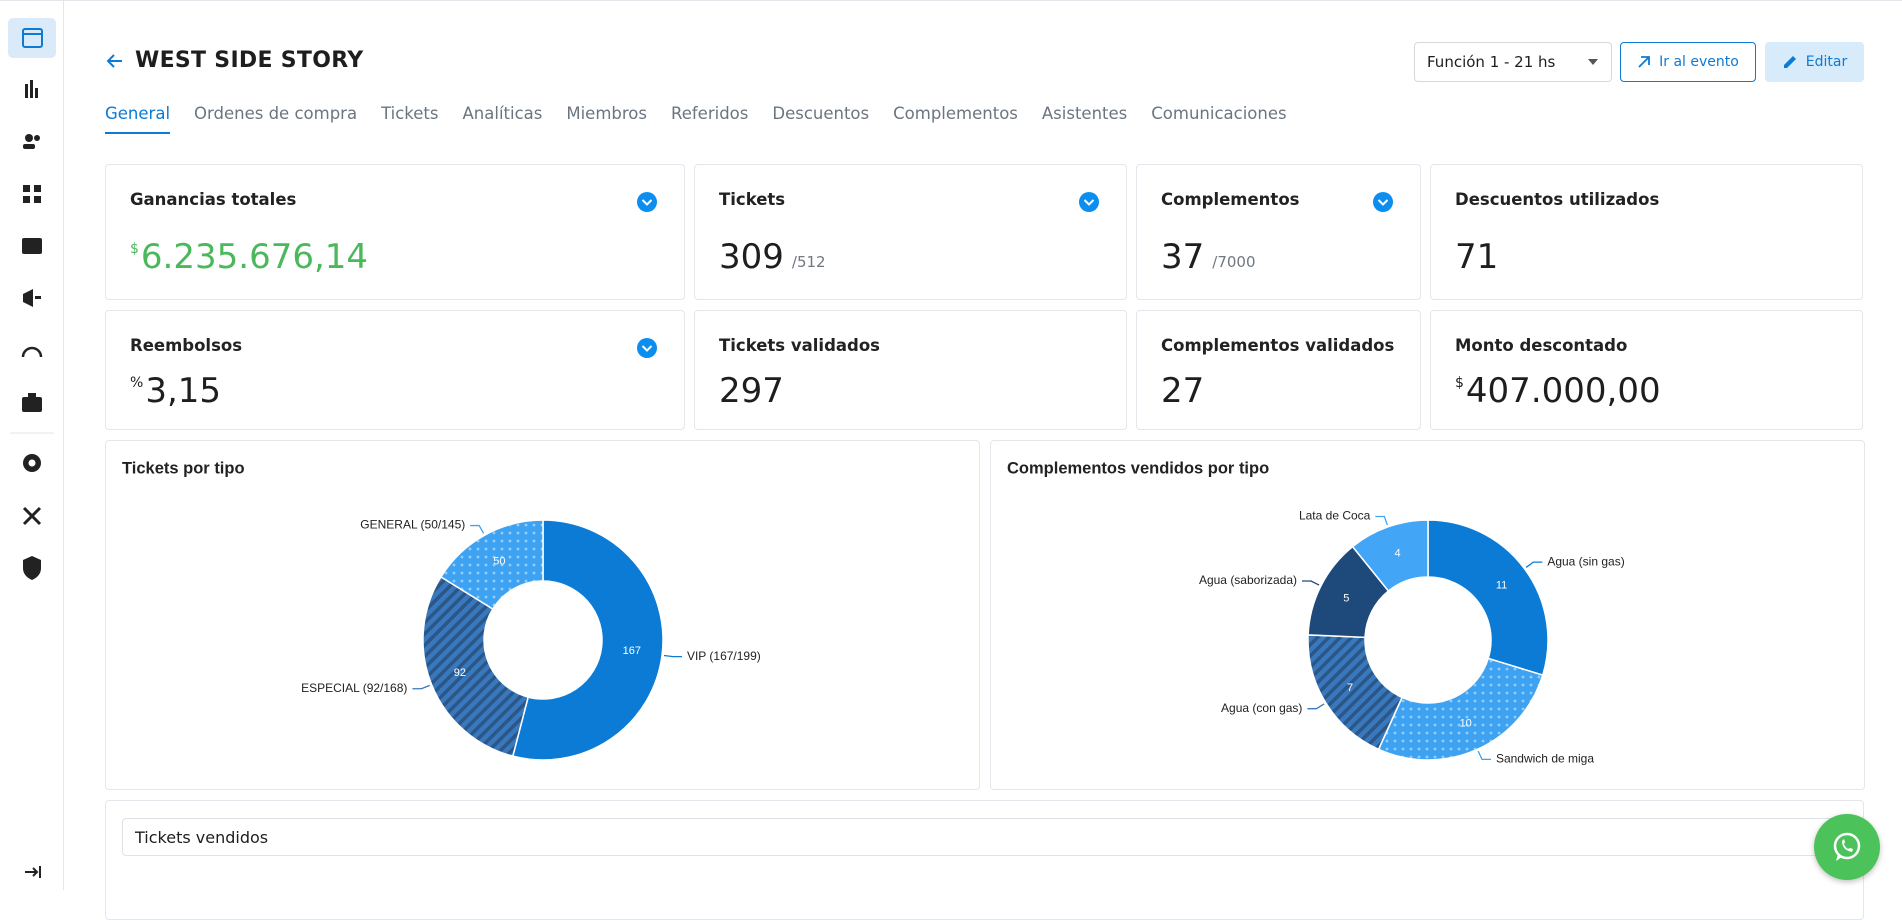 This screenshot has width=1902, height=920. Describe the element at coordinates (32, 516) in the screenshot. I see `tools-icon` at that location.